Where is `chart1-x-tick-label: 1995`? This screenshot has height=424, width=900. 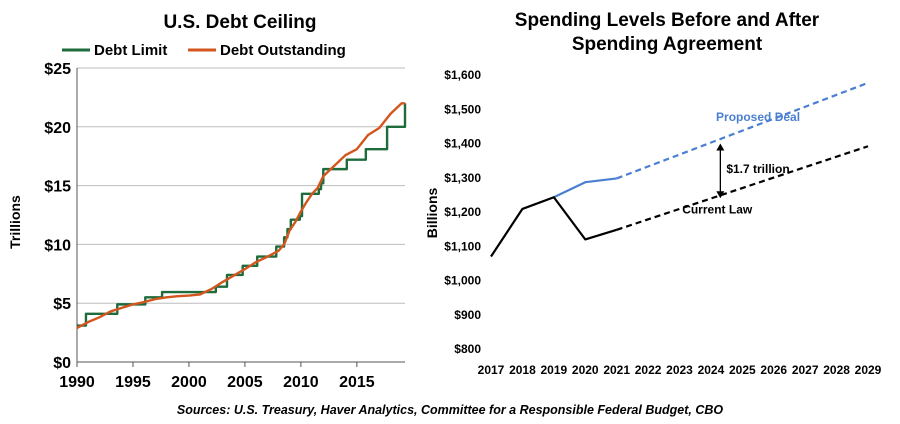
chart1-x-tick-label: 1995 is located at coordinates (133, 382).